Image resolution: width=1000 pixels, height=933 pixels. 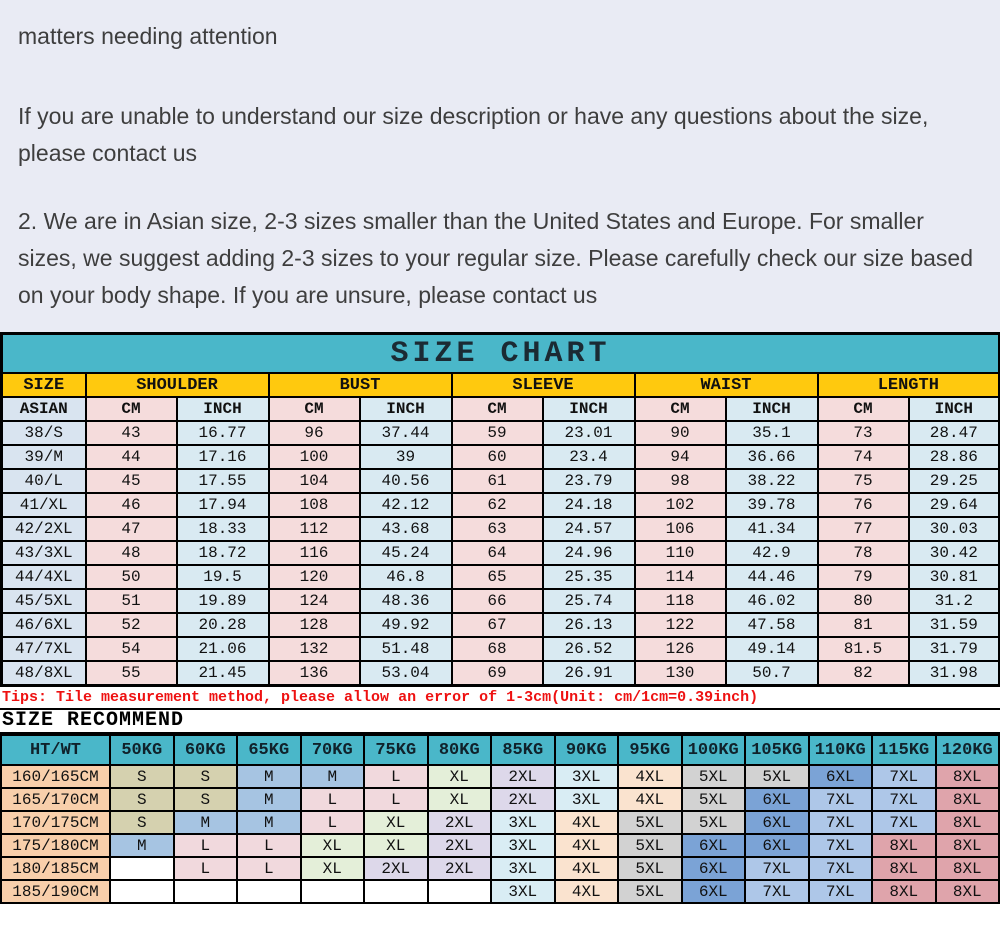 I want to click on measurement-cell: 64, so click(x=497, y=553).